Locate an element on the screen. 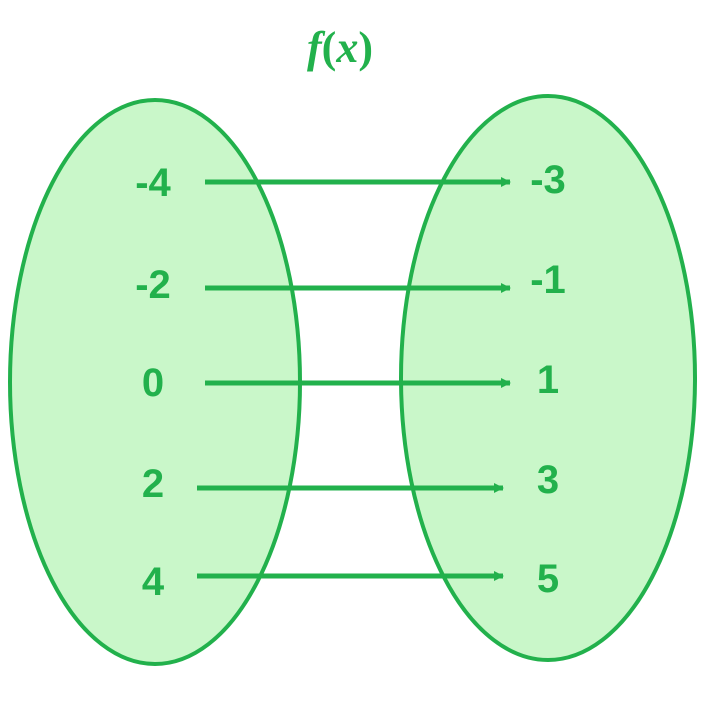 This screenshot has width=712, height=702. domain-value: 0 is located at coordinates (153, 383).